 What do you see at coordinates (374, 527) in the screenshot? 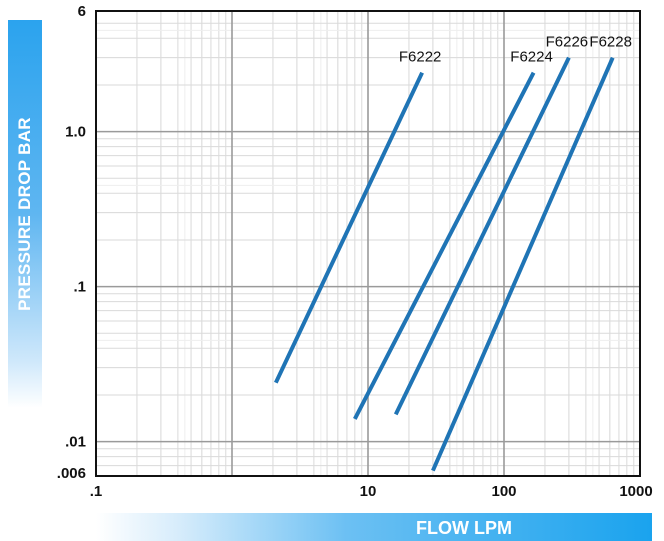
I see `x-axis-label-band: FLOW LPM` at bounding box center [374, 527].